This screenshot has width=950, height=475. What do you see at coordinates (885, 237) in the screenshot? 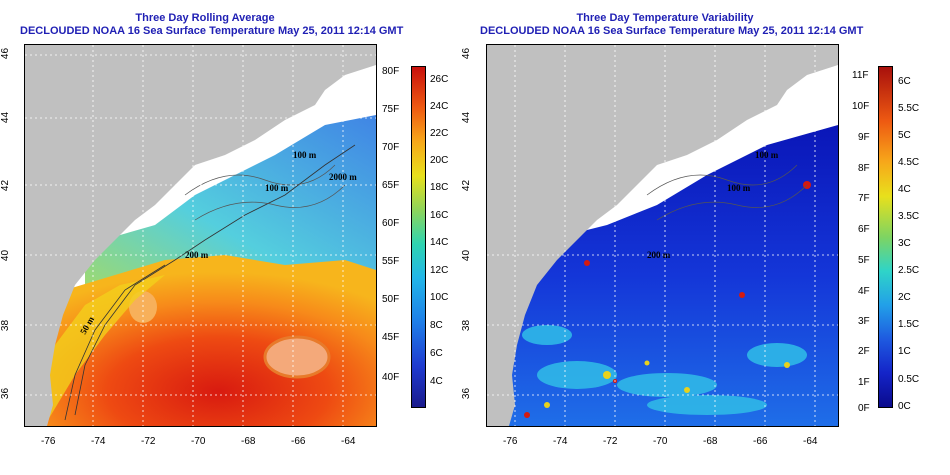
I see `right-colorbar` at bounding box center [885, 237].